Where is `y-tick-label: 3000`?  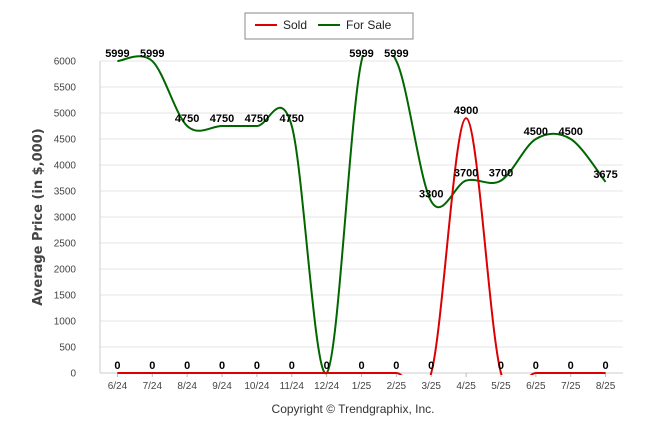 y-tick-label: 3000 is located at coordinates (65, 218).